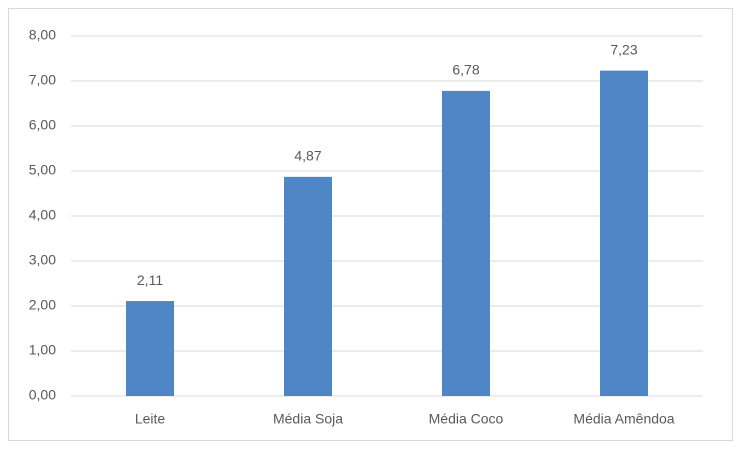  Describe the element at coordinates (623, 49) in the screenshot. I see `data-label: 7,23` at that location.